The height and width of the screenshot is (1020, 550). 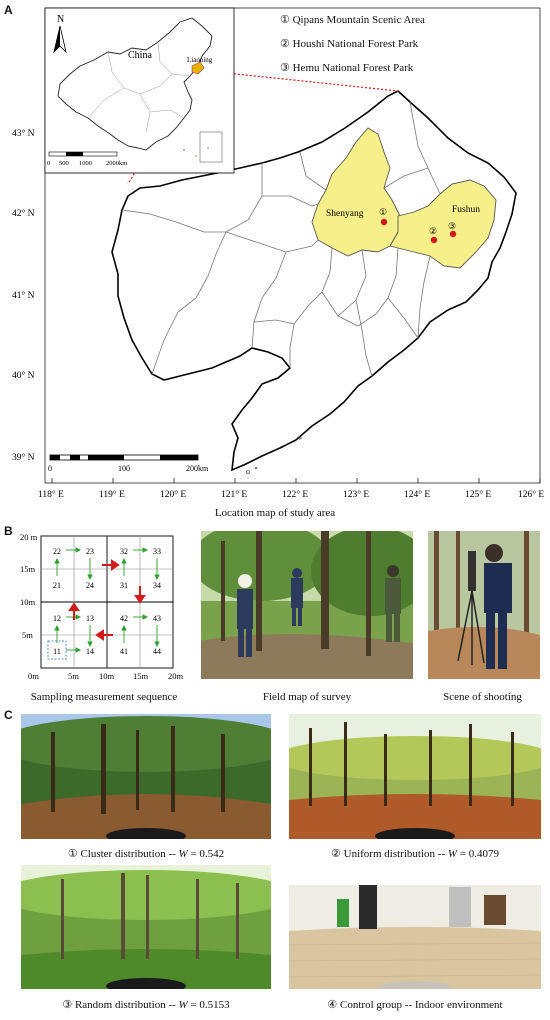 What do you see at coordinates (208, 1005) in the screenshot?
I see `w-value: = 0.5153` at bounding box center [208, 1005].